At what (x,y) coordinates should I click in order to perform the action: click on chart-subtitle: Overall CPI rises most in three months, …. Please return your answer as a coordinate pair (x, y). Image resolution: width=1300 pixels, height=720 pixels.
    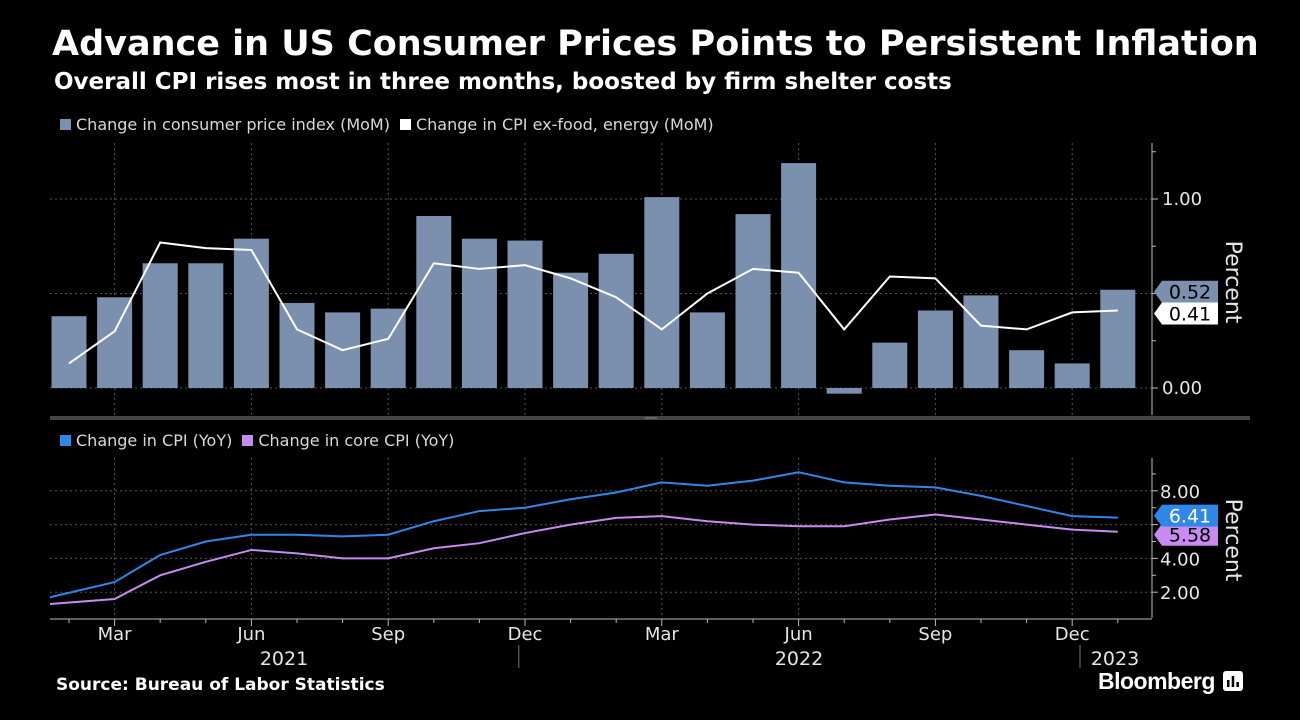
    Looking at the image, I should click on (503, 82).